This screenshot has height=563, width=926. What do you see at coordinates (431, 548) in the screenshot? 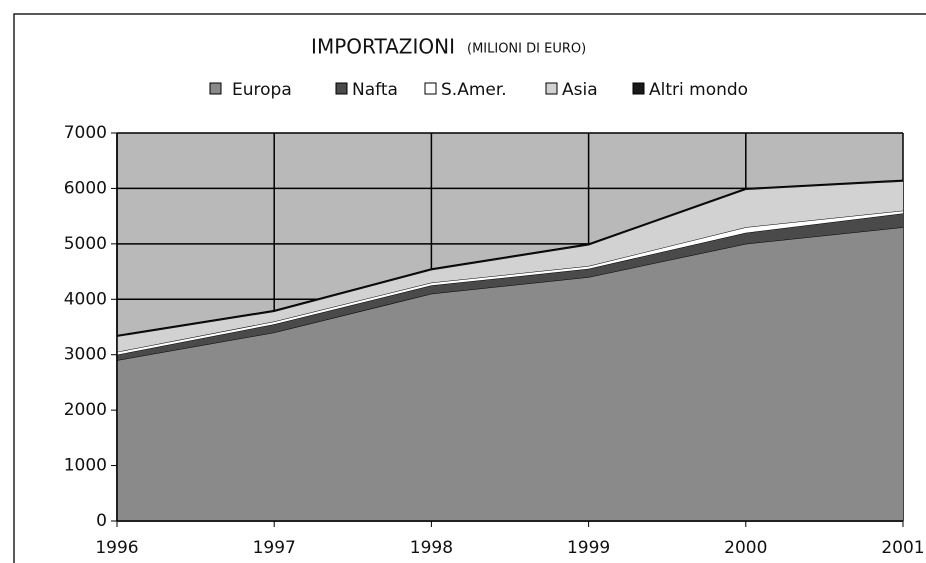
I see `x-tick-label: 1998` at bounding box center [431, 548].